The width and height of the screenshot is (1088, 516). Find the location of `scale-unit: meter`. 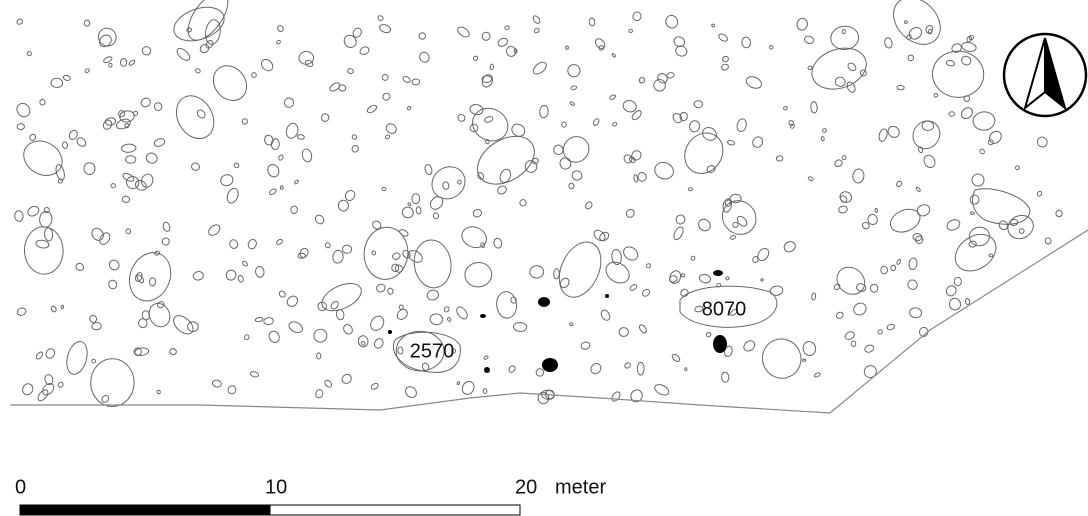

scale-unit: meter is located at coordinates (580, 487).